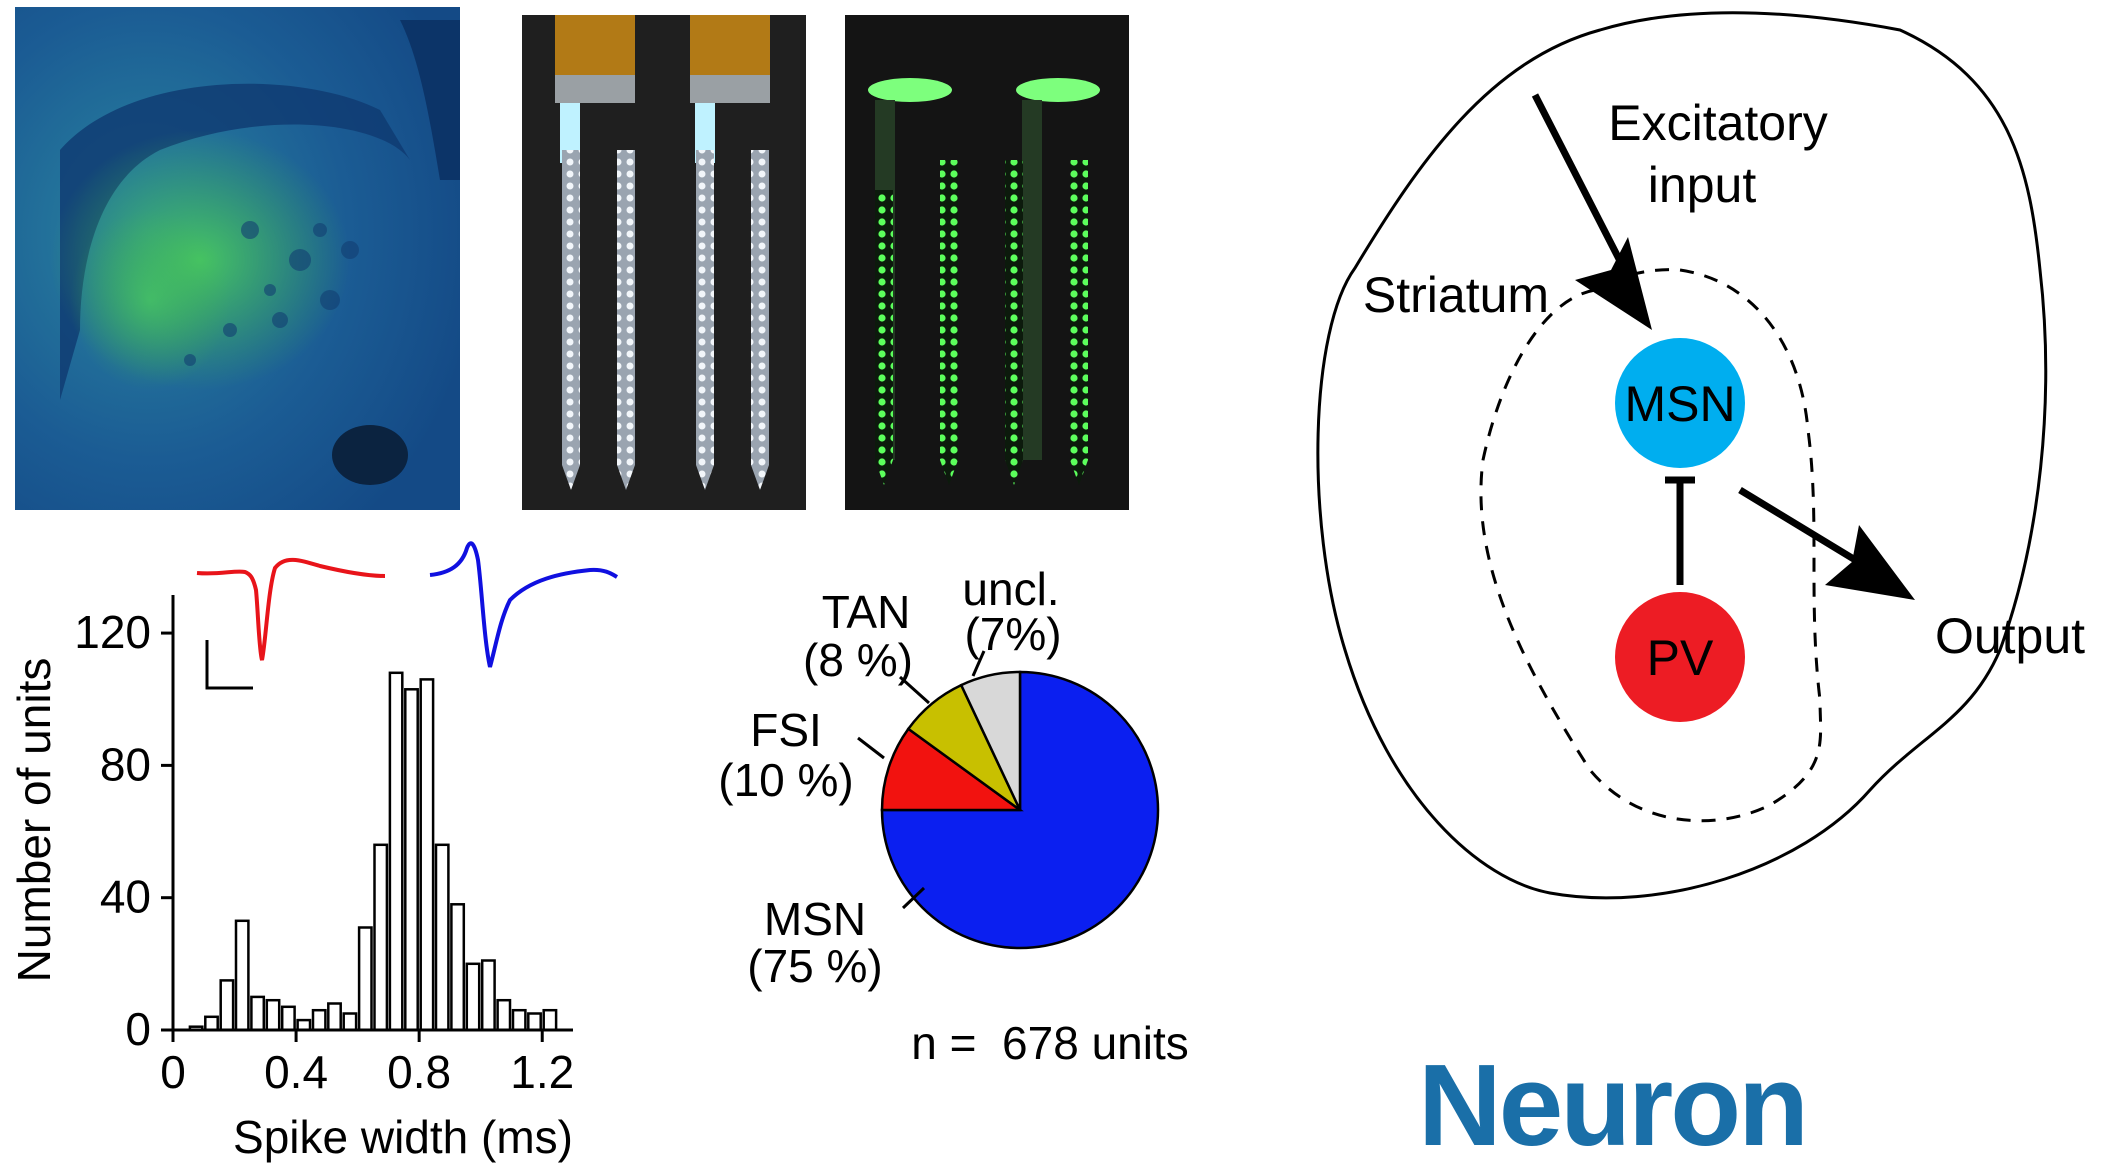 The image size is (2102, 1175). What do you see at coordinates (112, 632) in the screenshot?
I see `y-tick-label: 120` at bounding box center [112, 632].